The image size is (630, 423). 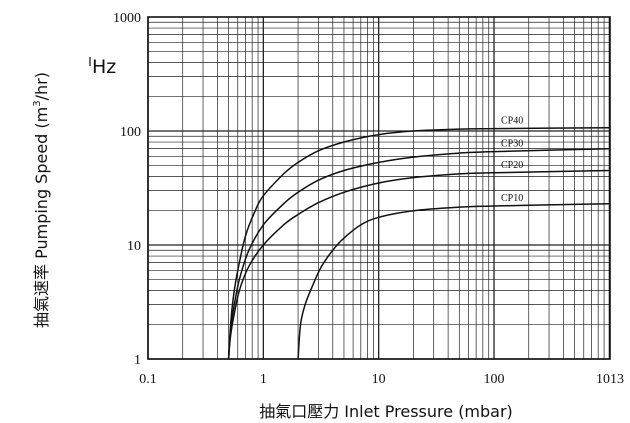 I want to click on y-tick-label: 1000, so click(x=127, y=18).